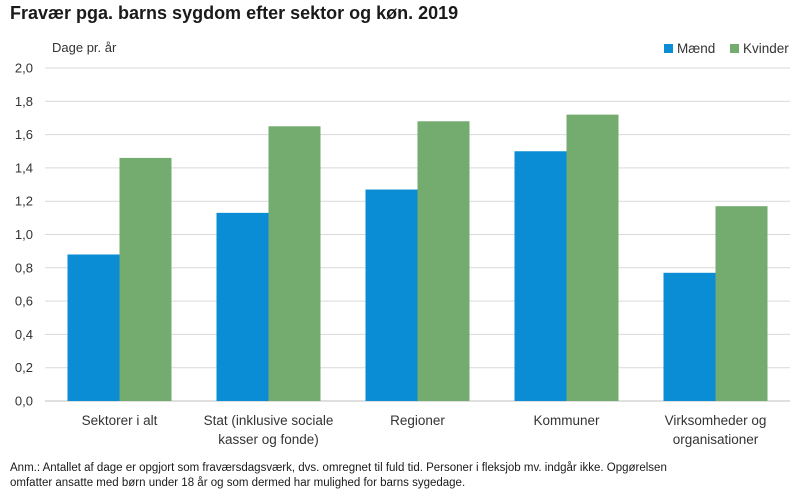  What do you see at coordinates (24, 201) in the screenshot?
I see `y-tick-label: 1,2` at bounding box center [24, 201].